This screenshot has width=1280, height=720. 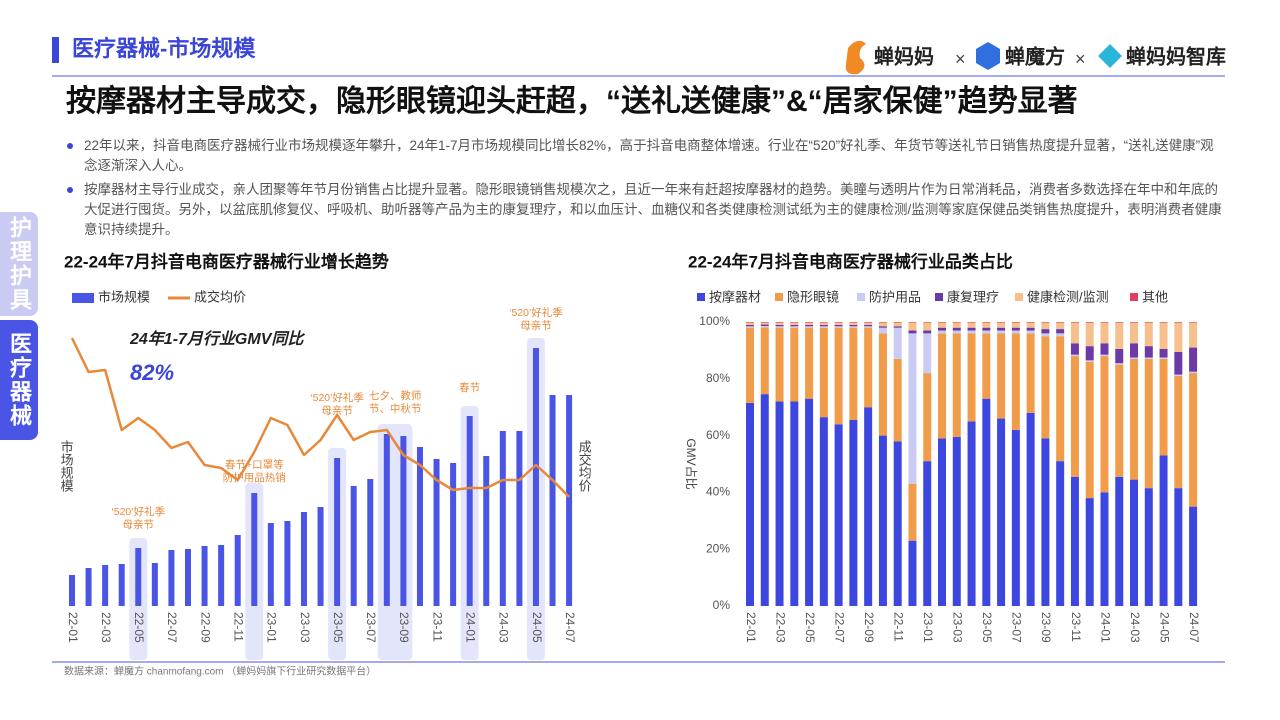 I want to click on side-tab: 护理护具, so click(x=19, y=264).